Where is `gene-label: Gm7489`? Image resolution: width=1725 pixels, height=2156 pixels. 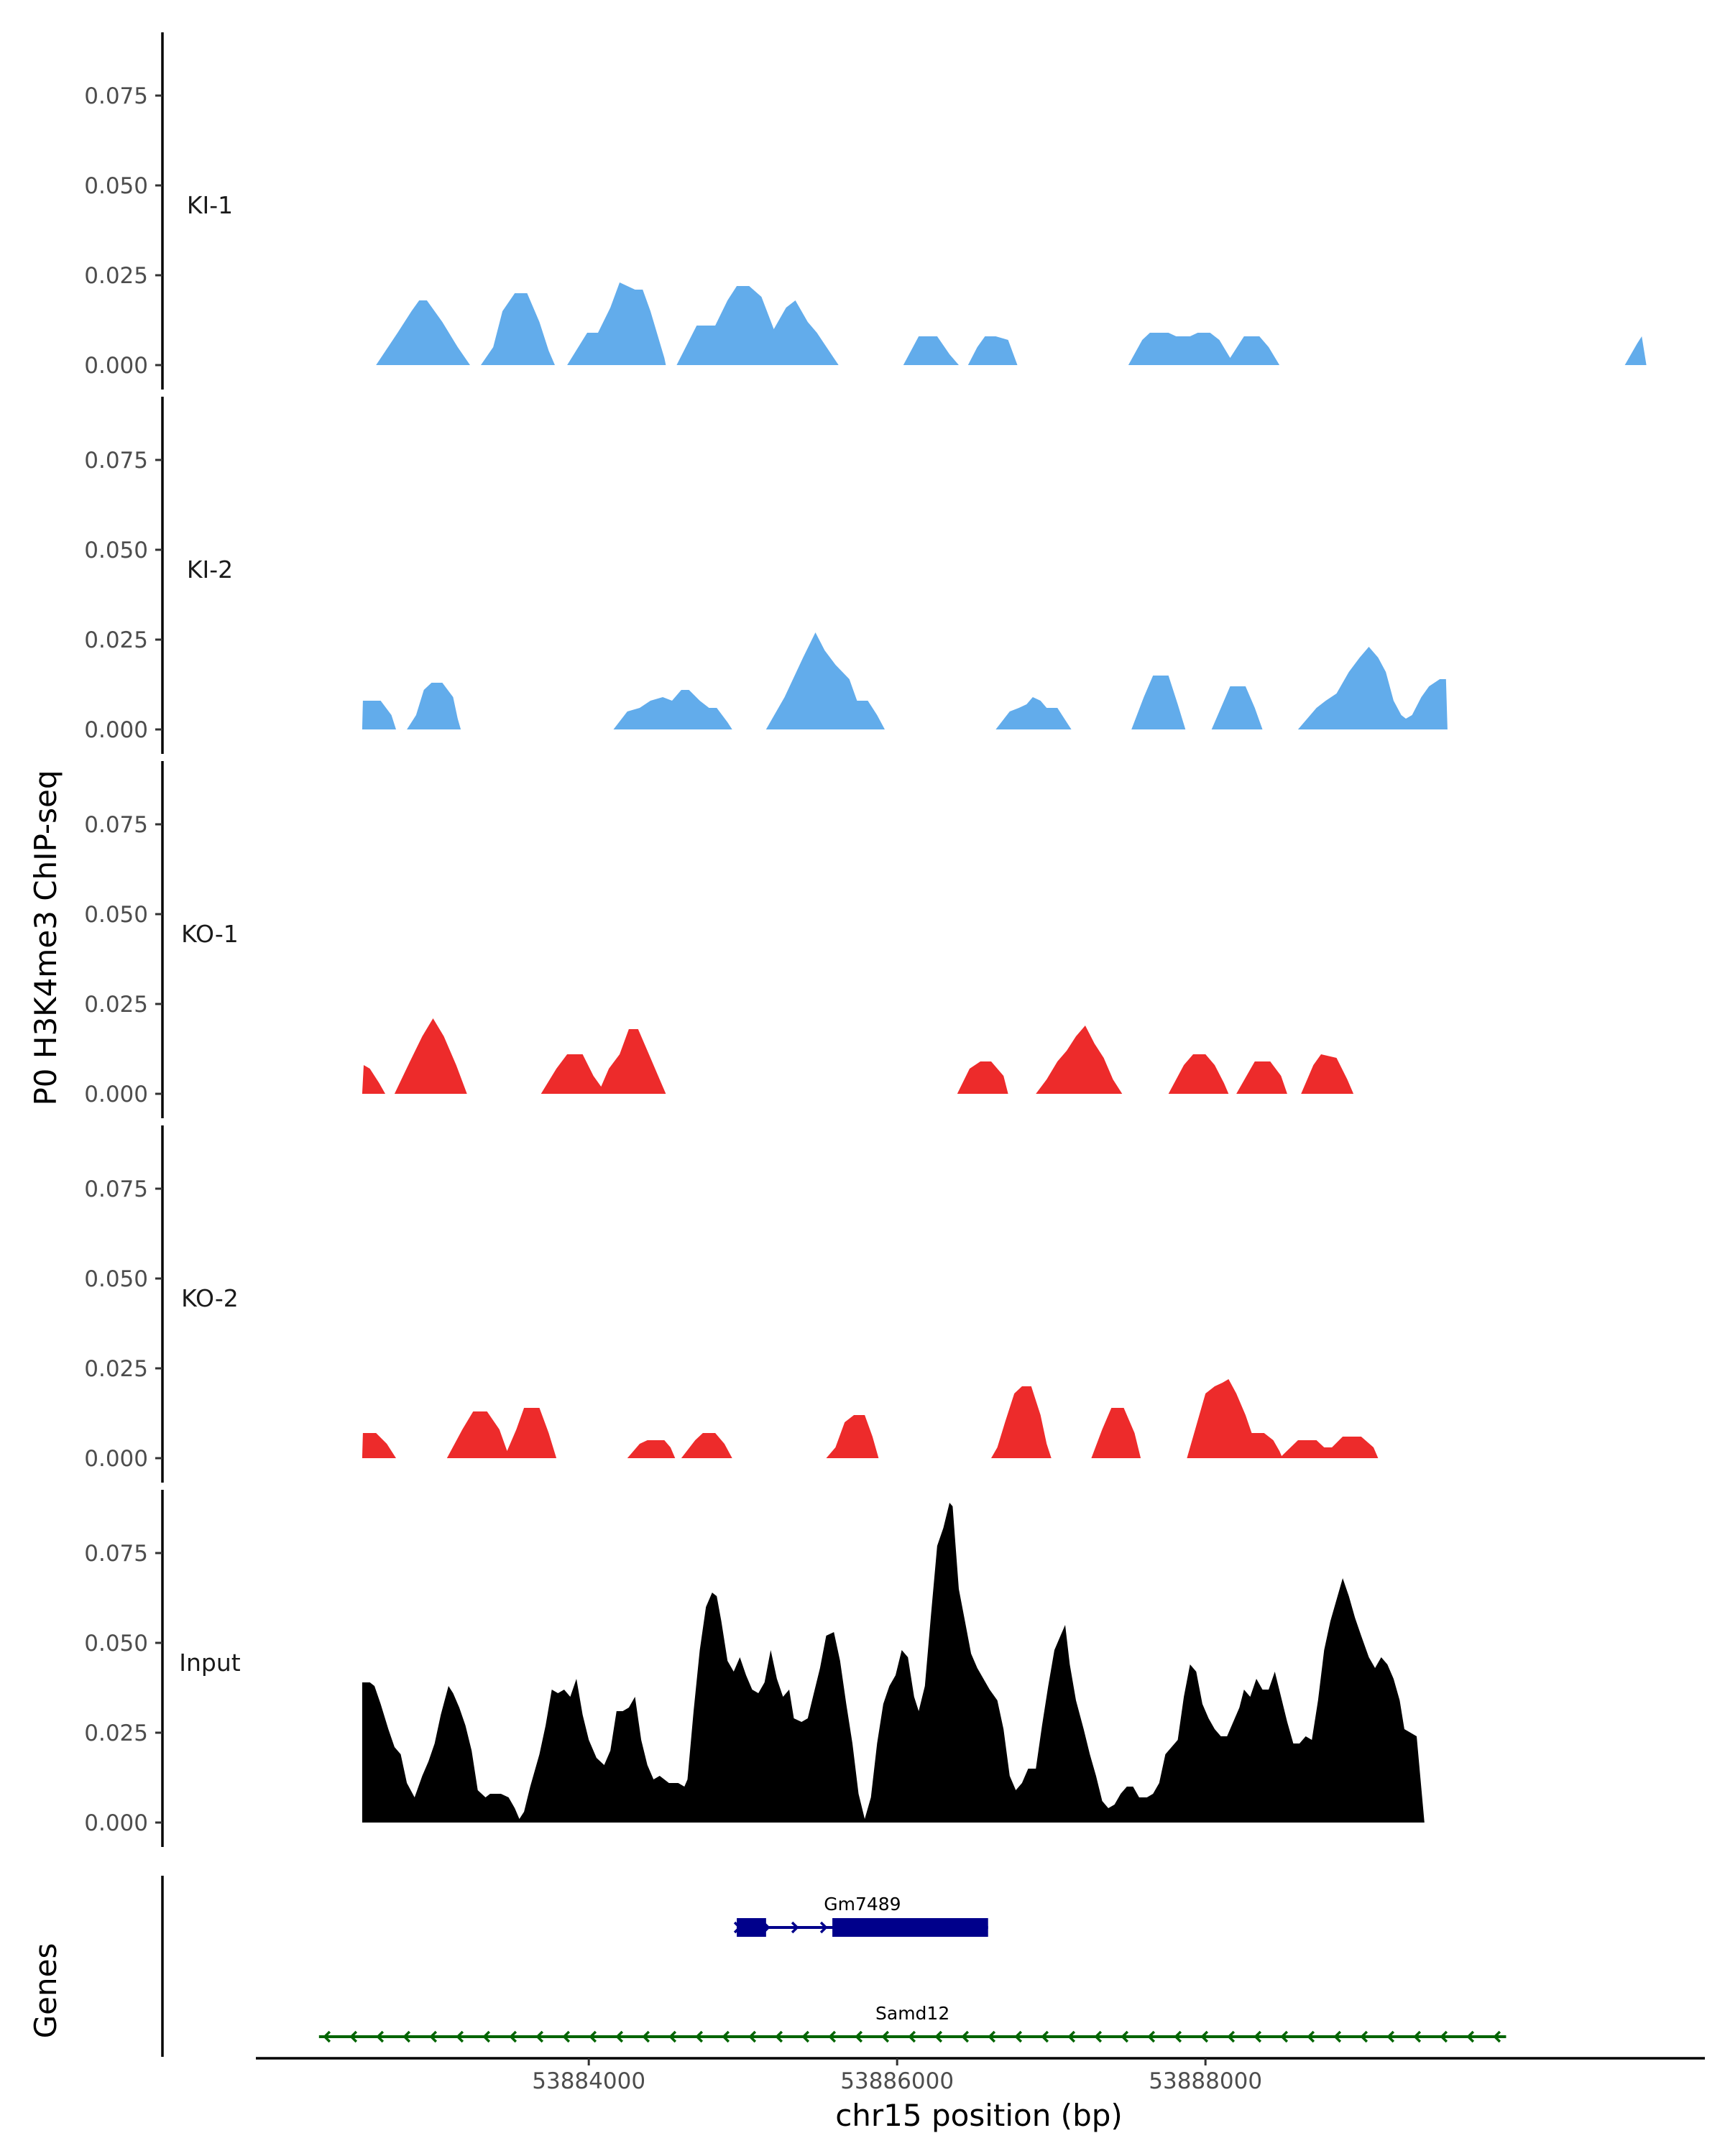
gene-label: Gm7489 is located at coordinates (862, 1905).